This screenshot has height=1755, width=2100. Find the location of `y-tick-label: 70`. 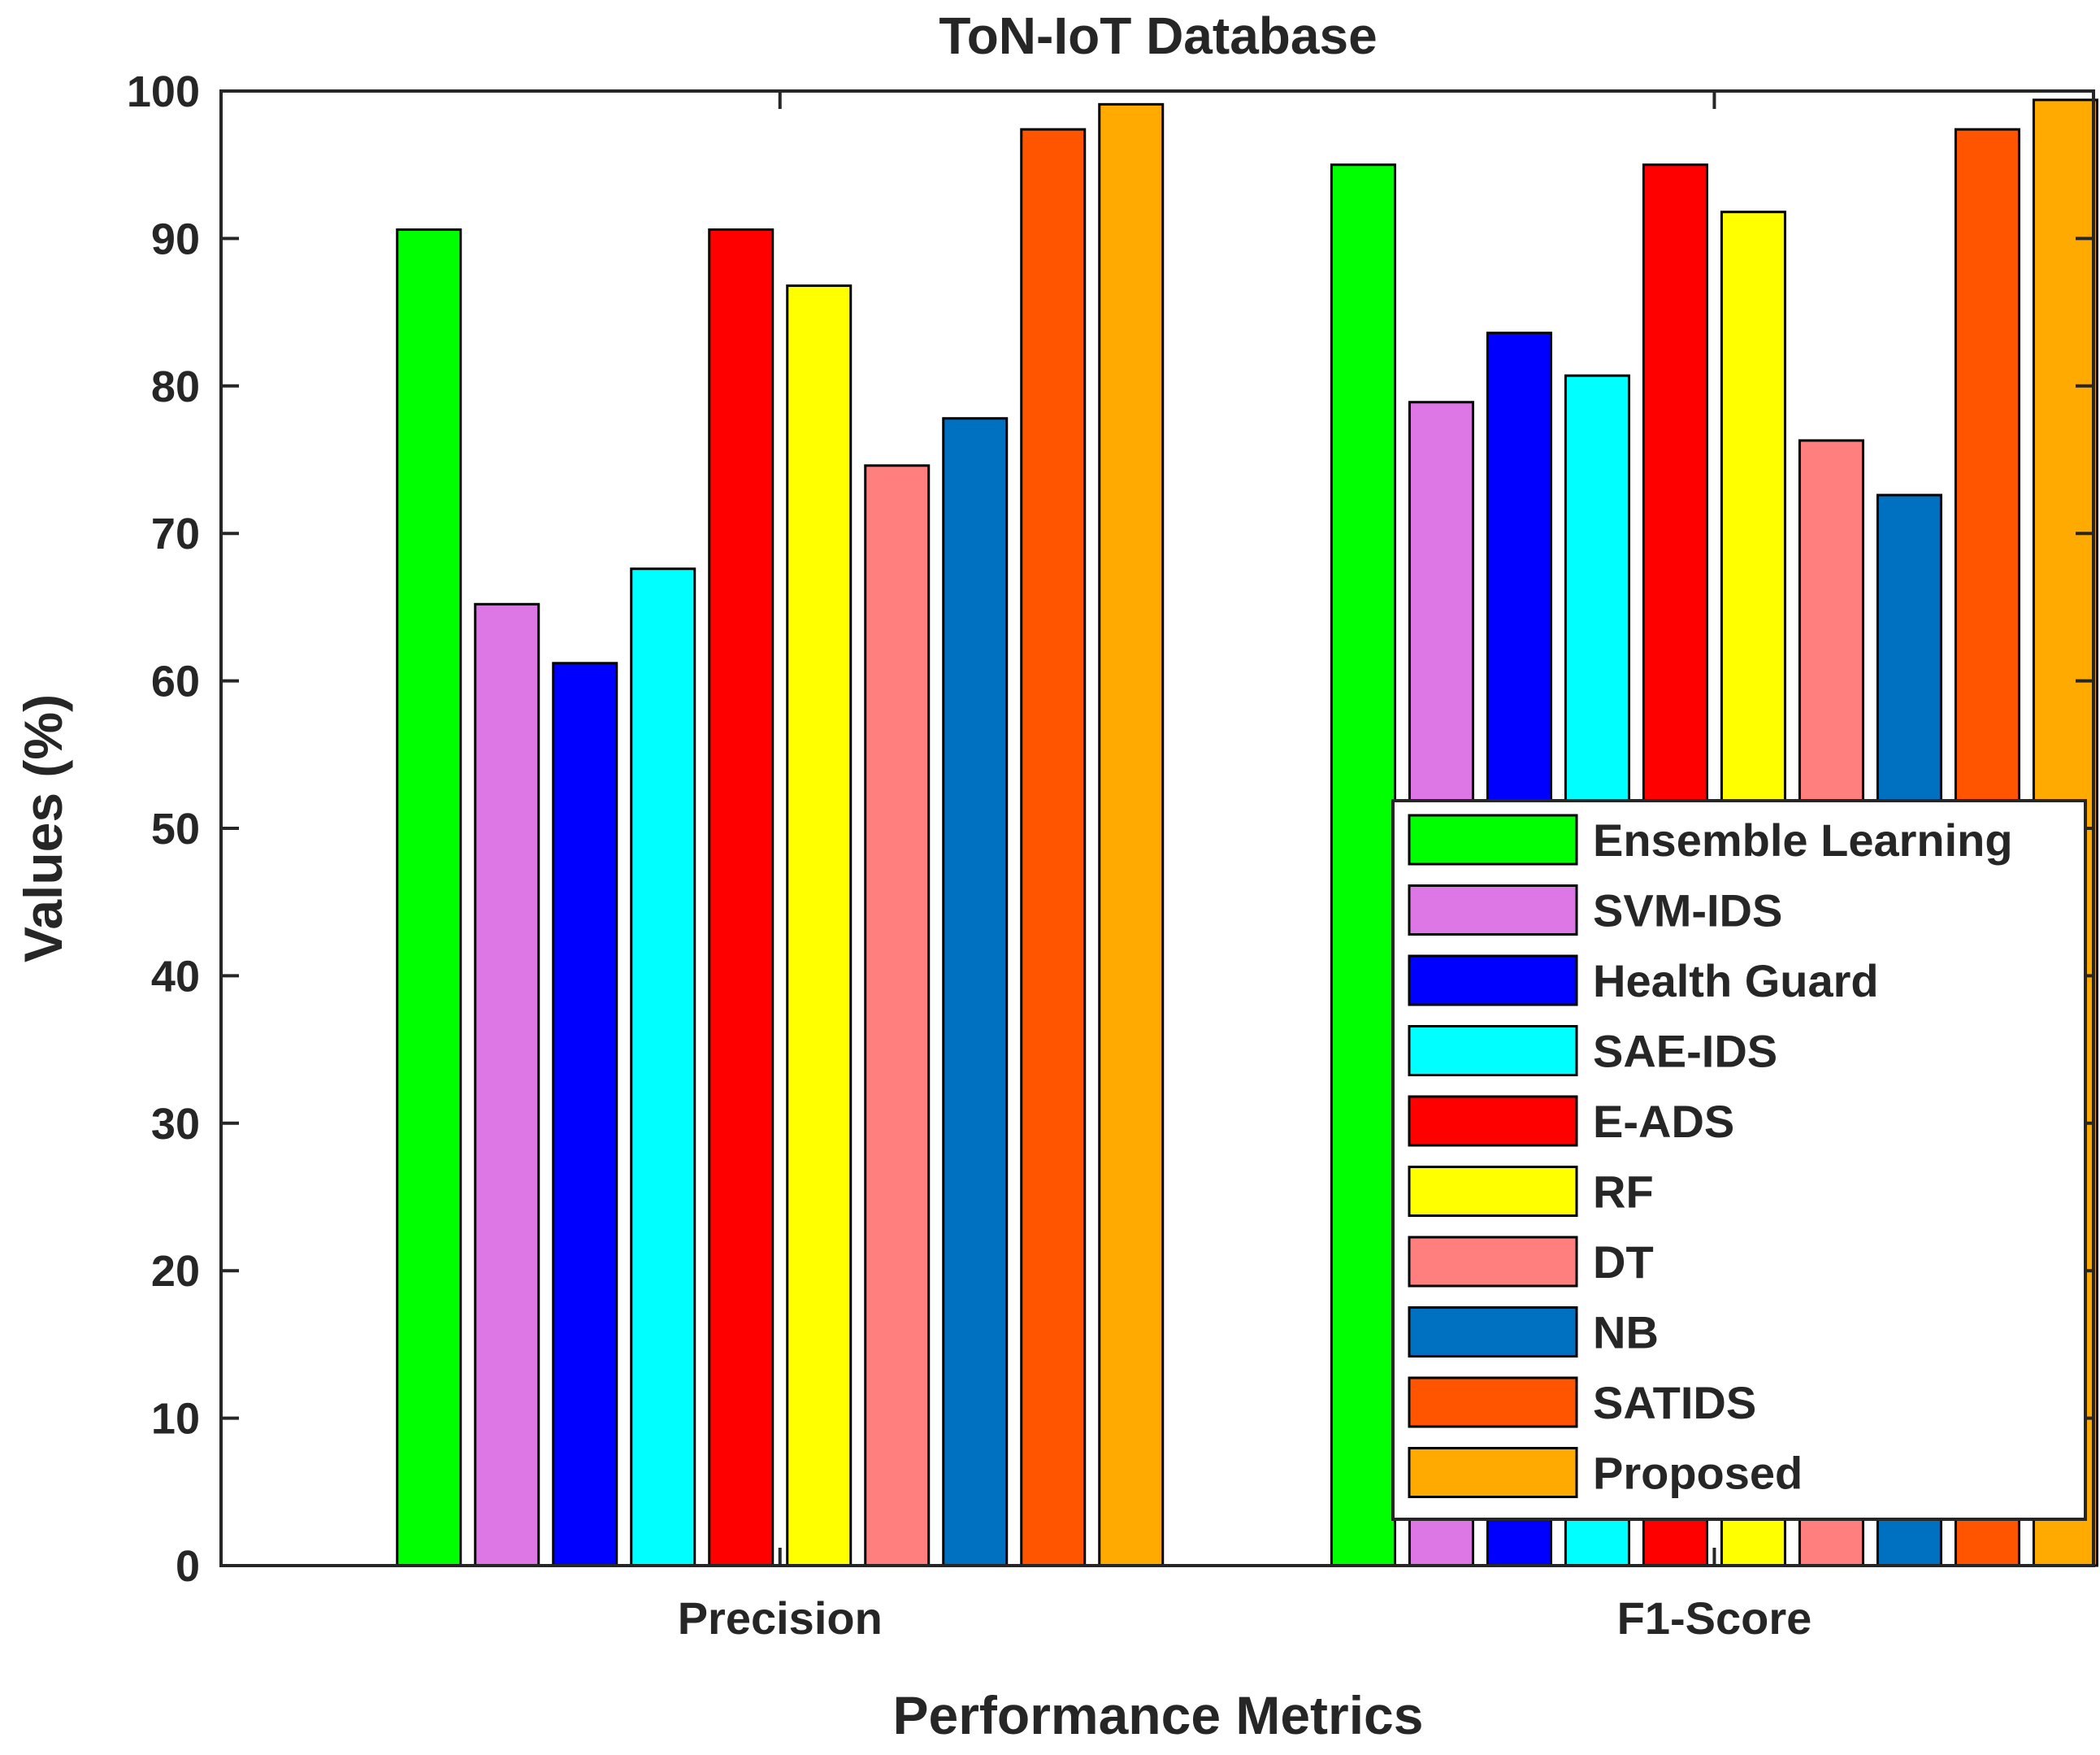

y-tick-label: 70 is located at coordinates (175, 534).